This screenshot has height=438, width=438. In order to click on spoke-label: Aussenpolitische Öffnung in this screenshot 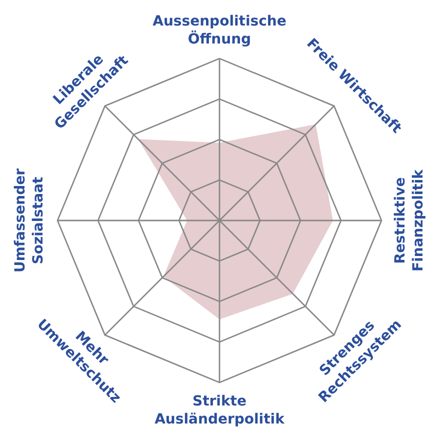, I will do `click(219, 30)`.